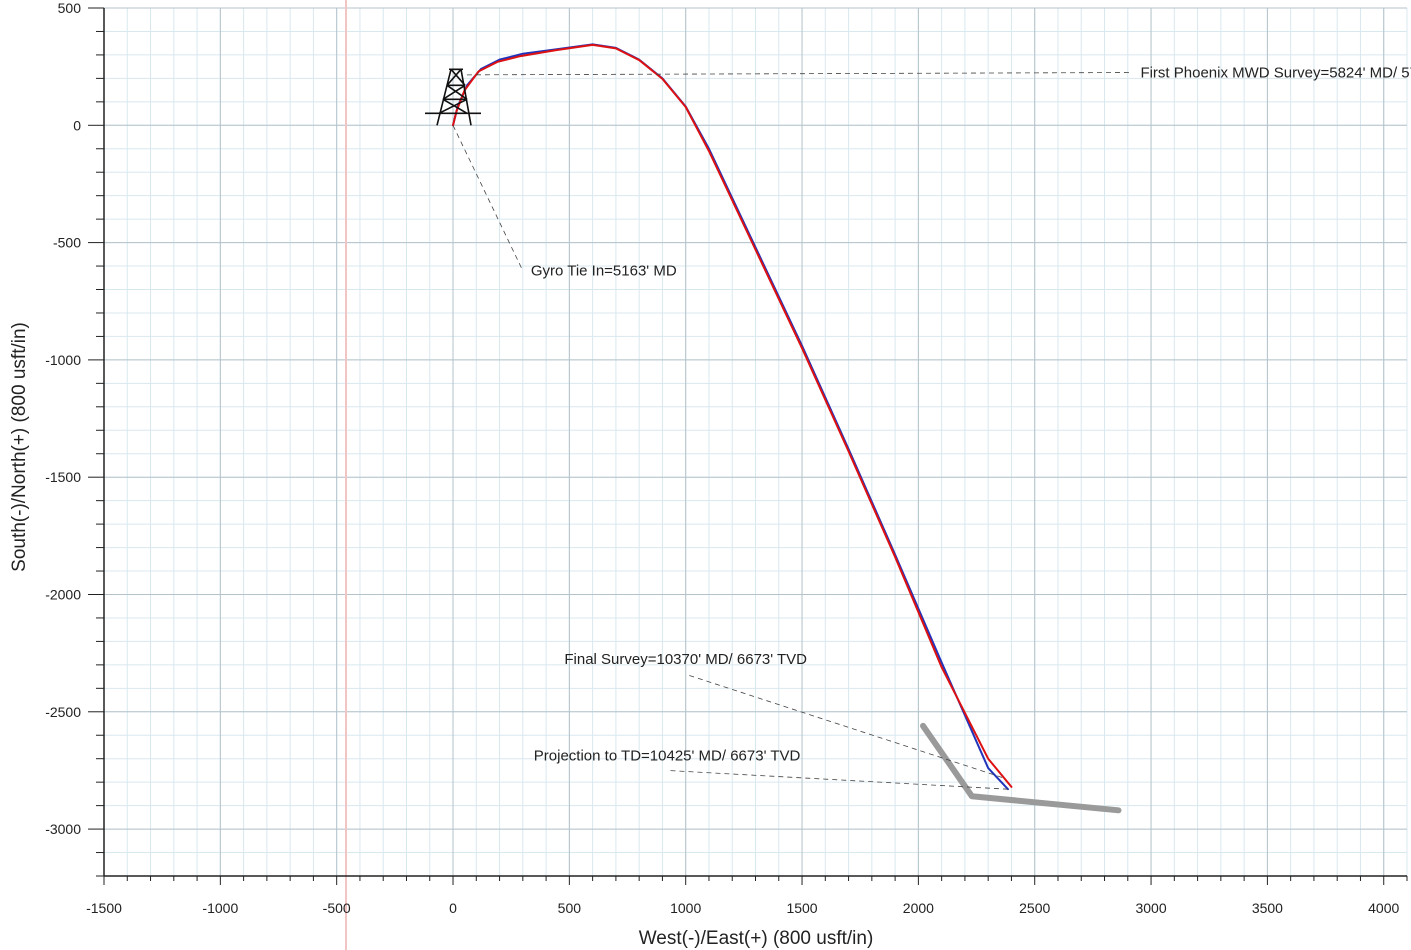 The width and height of the screenshot is (1411, 950). Describe the element at coordinates (1267, 908) in the screenshot. I see `x-tick-label: 3500` at that location.